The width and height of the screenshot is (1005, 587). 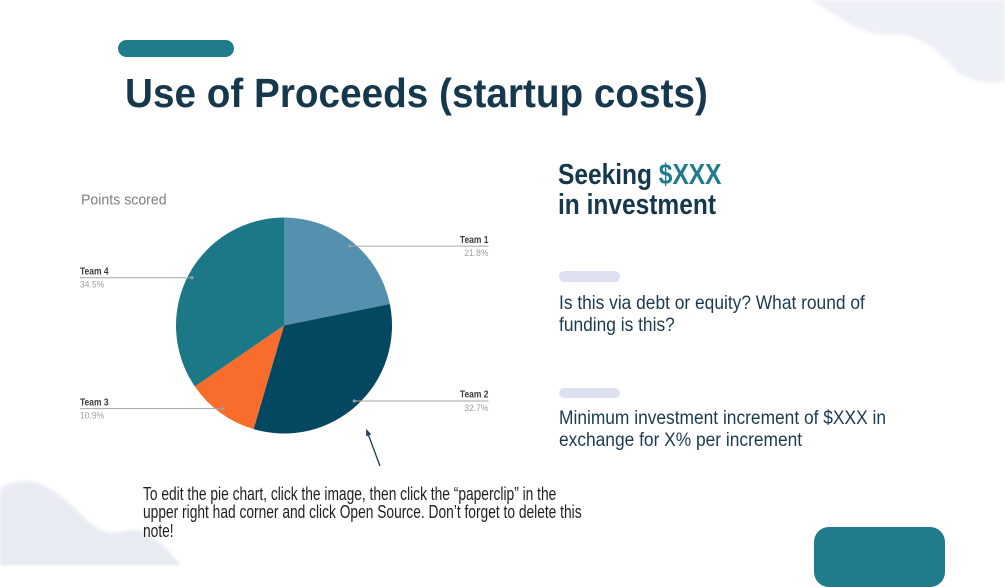 What do you see at coordinates (474, 240) in the screenshot?
I see `svg-text: Team 1` at bounding box center [474, 240].